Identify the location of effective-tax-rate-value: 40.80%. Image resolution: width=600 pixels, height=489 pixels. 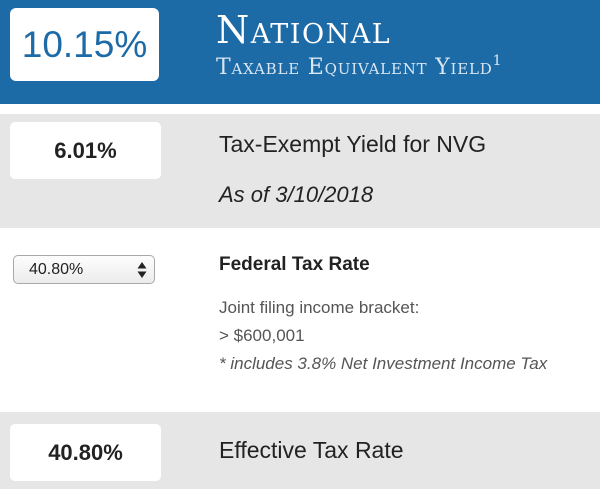
(85, 452).